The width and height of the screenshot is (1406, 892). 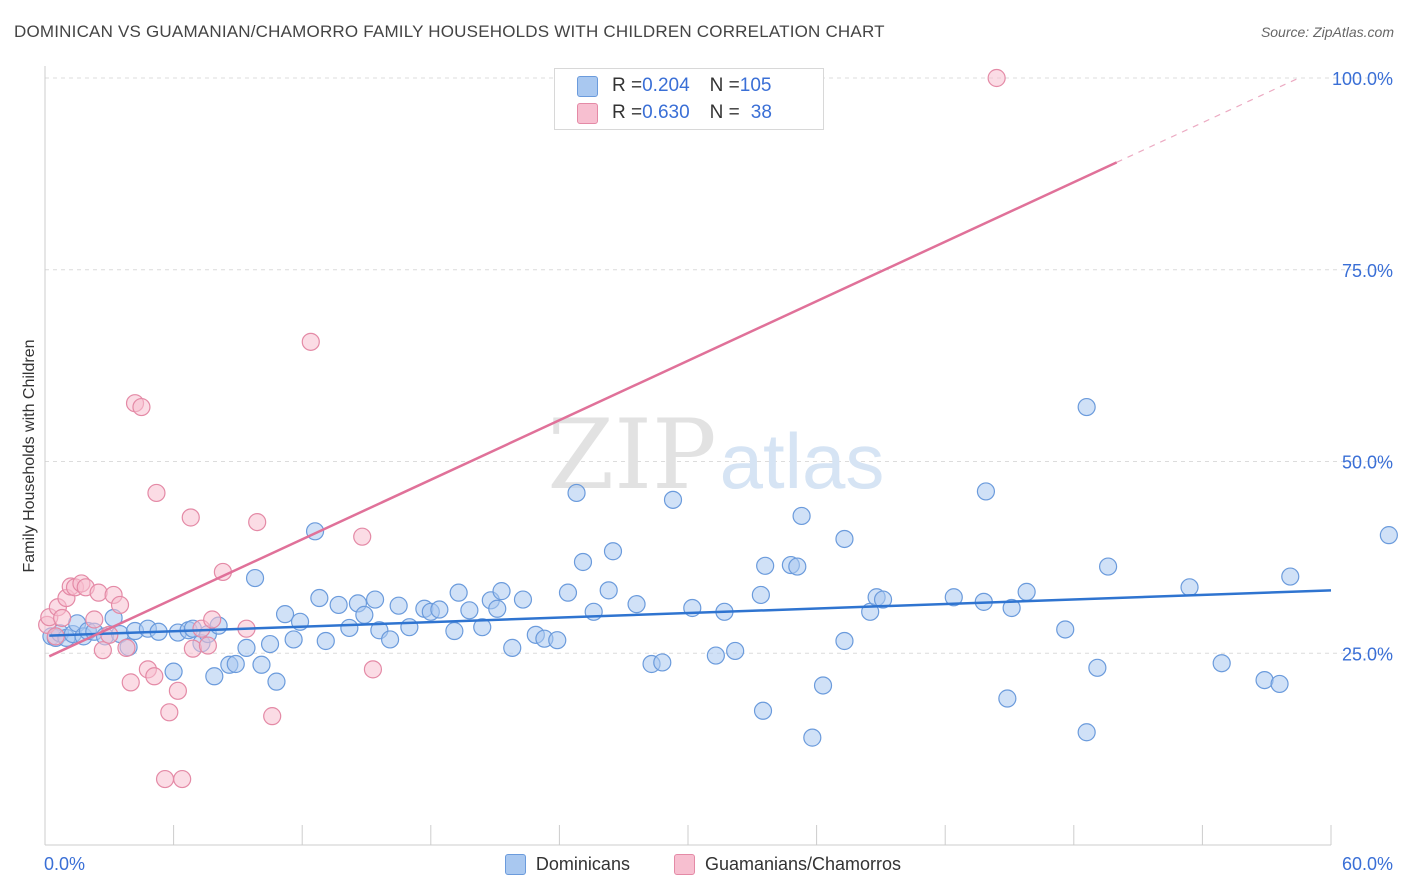 What do you see at coordinates (803, 863) in the screenshot?
I see `legend-label-guamanians: Guamanians/Chamorros` at bounding box center [803, 863].